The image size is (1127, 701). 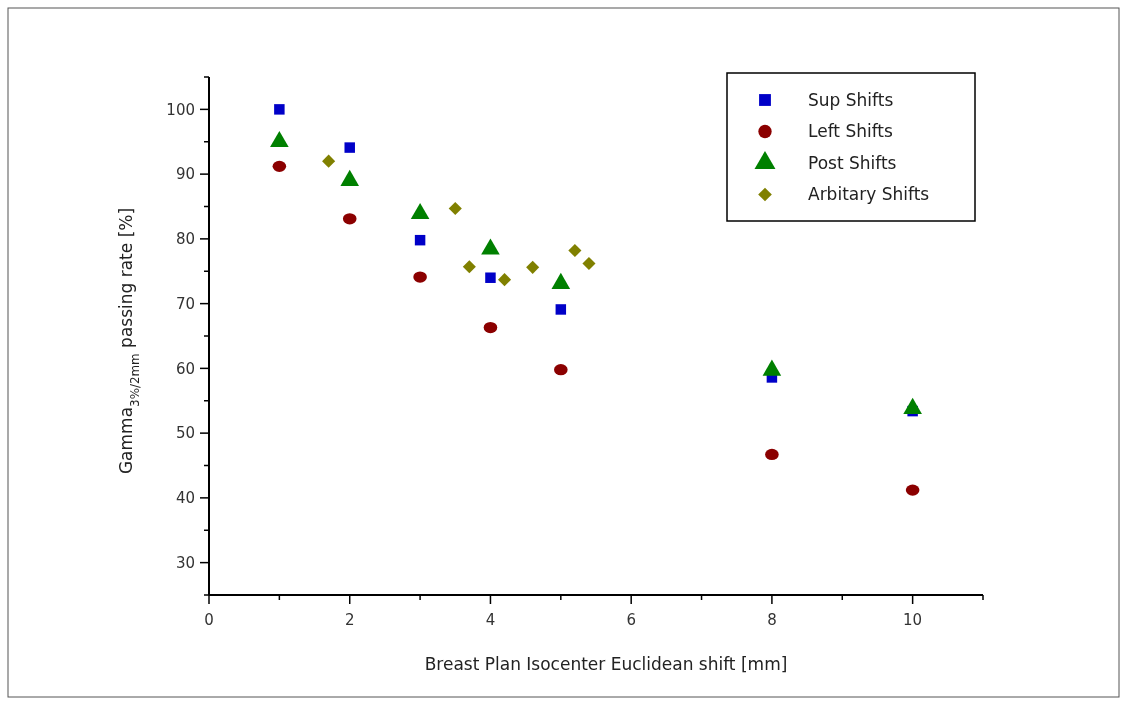 What do you see at coordinates (606, 664) in the screenshot?
I see `x-axis-title: Breast Plan Isocenter Euclidean shift [mm]` at bounding box center [606, 664].